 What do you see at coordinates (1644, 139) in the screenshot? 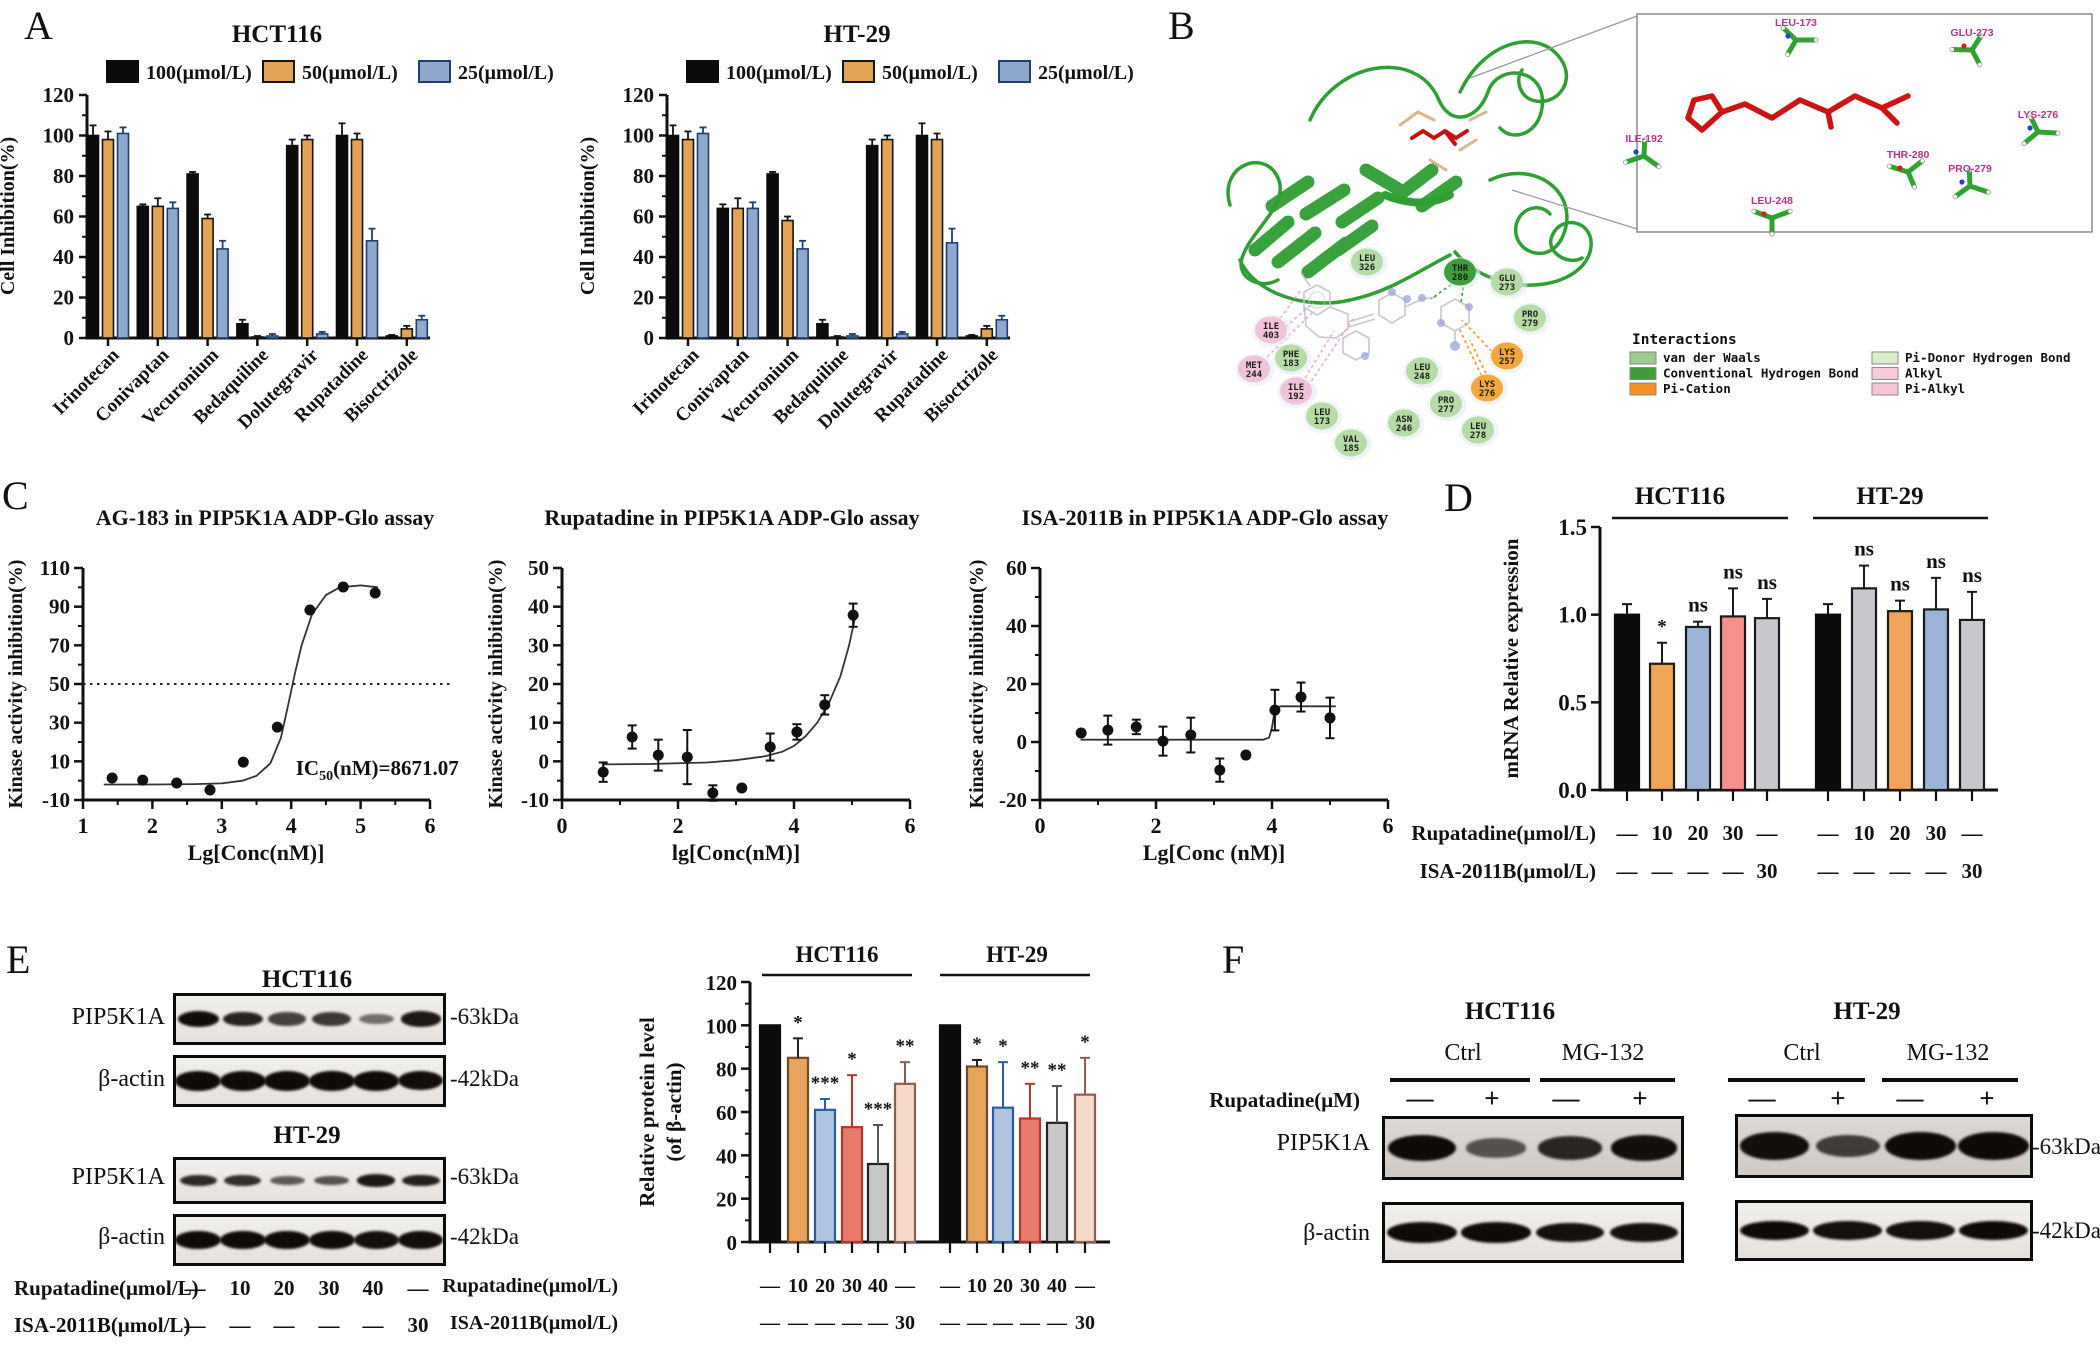
I see `svg-text: ILE-192` at bounding box center [1644, 139].